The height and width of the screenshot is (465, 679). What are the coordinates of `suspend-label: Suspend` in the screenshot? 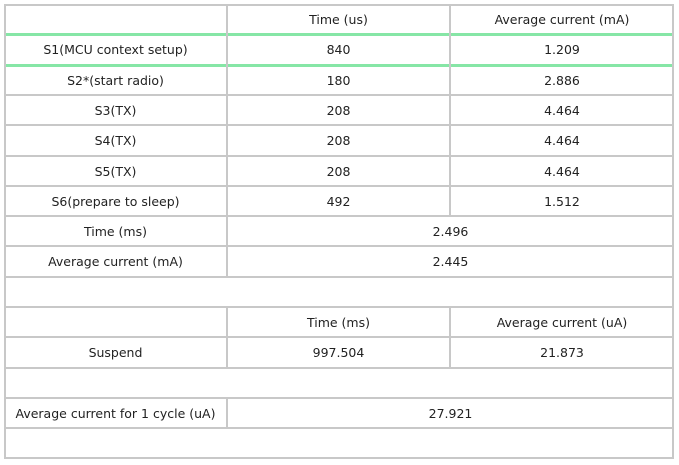 It's located at (115, 352).